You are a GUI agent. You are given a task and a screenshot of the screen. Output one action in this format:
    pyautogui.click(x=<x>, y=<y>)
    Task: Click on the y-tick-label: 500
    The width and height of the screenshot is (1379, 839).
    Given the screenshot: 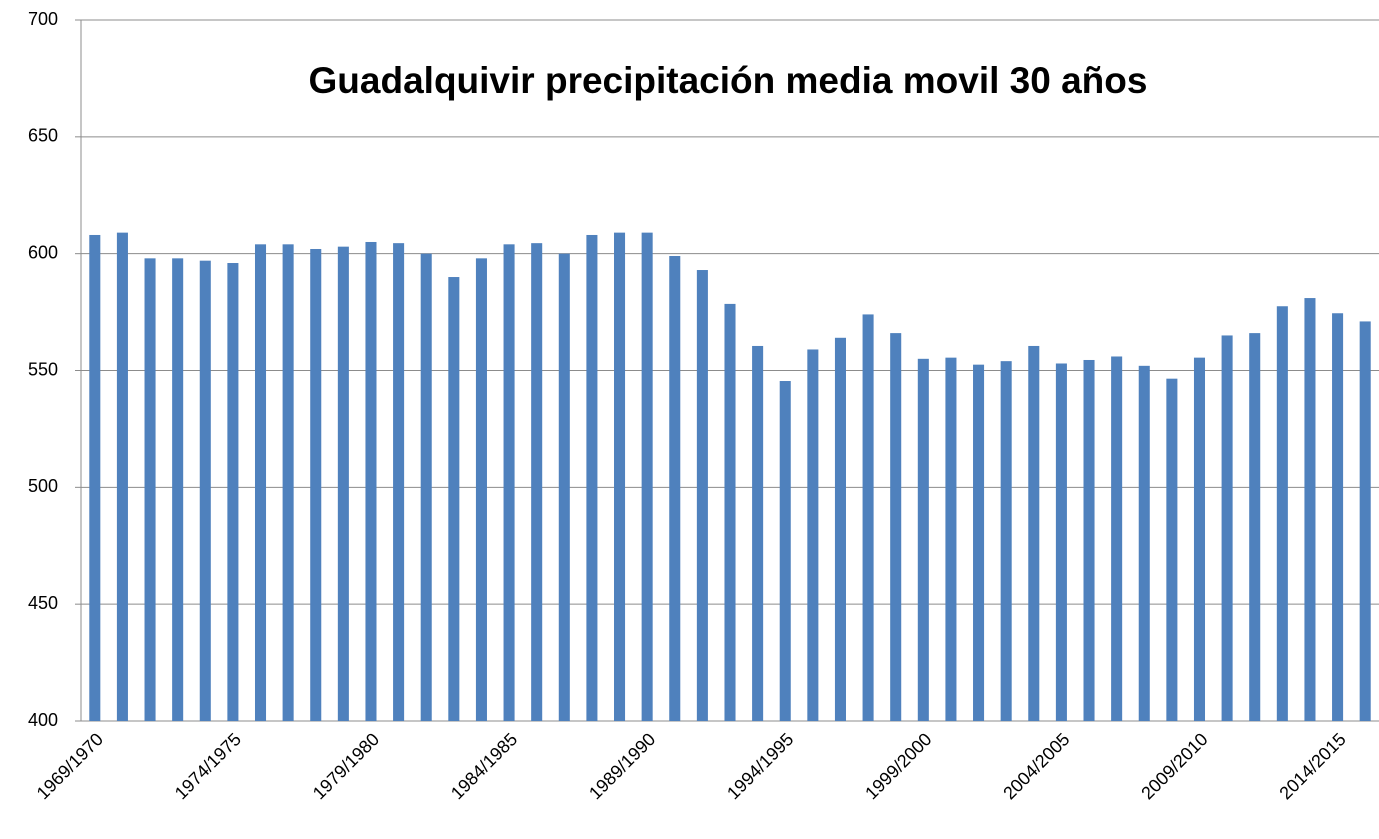 What is the action you would take?
    pyautogui.click(x=43, y=486)
    